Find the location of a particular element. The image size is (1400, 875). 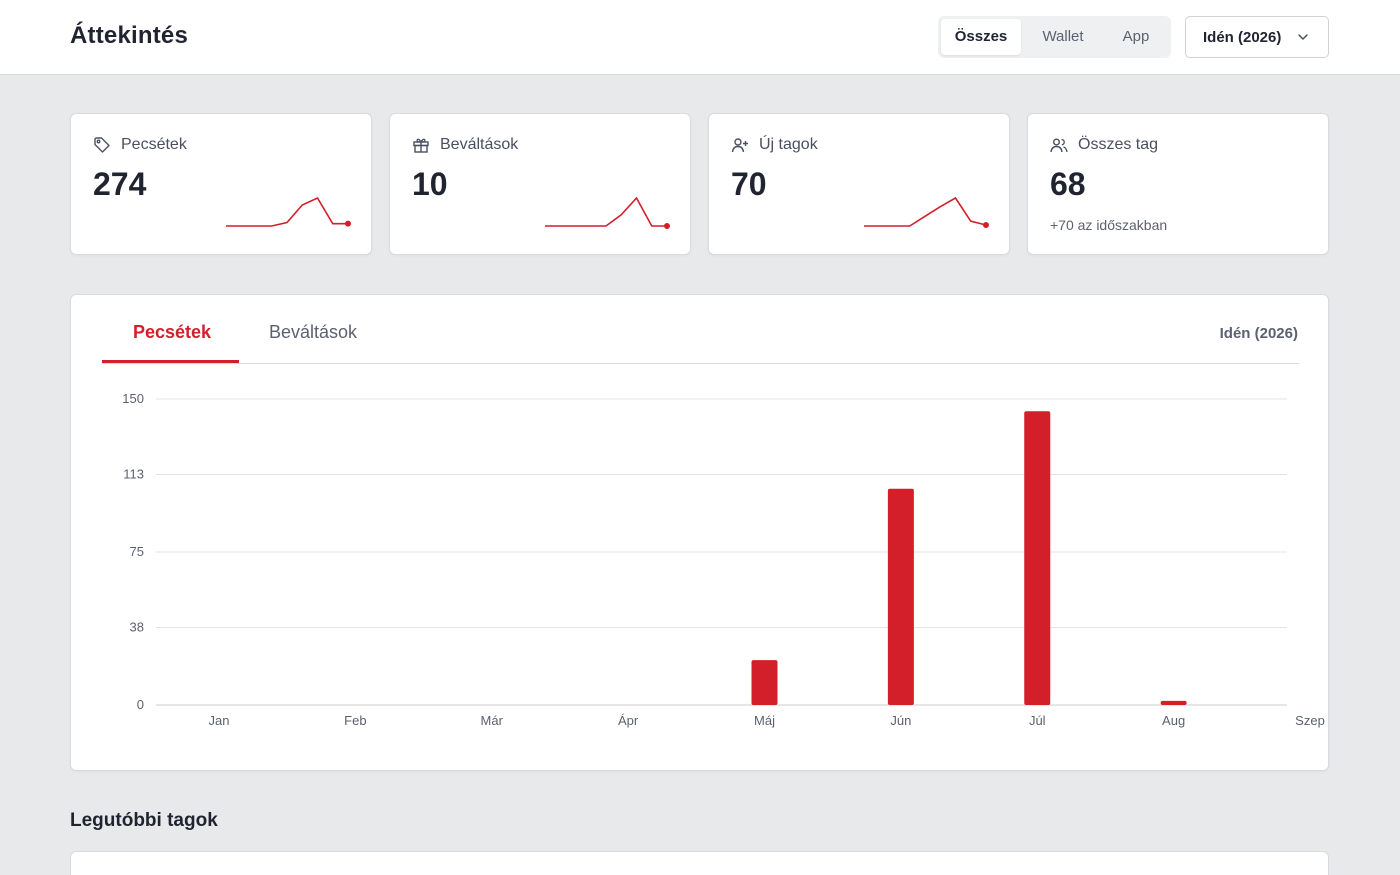

x-tick-label: Máj is located at coordinates (764, 720).